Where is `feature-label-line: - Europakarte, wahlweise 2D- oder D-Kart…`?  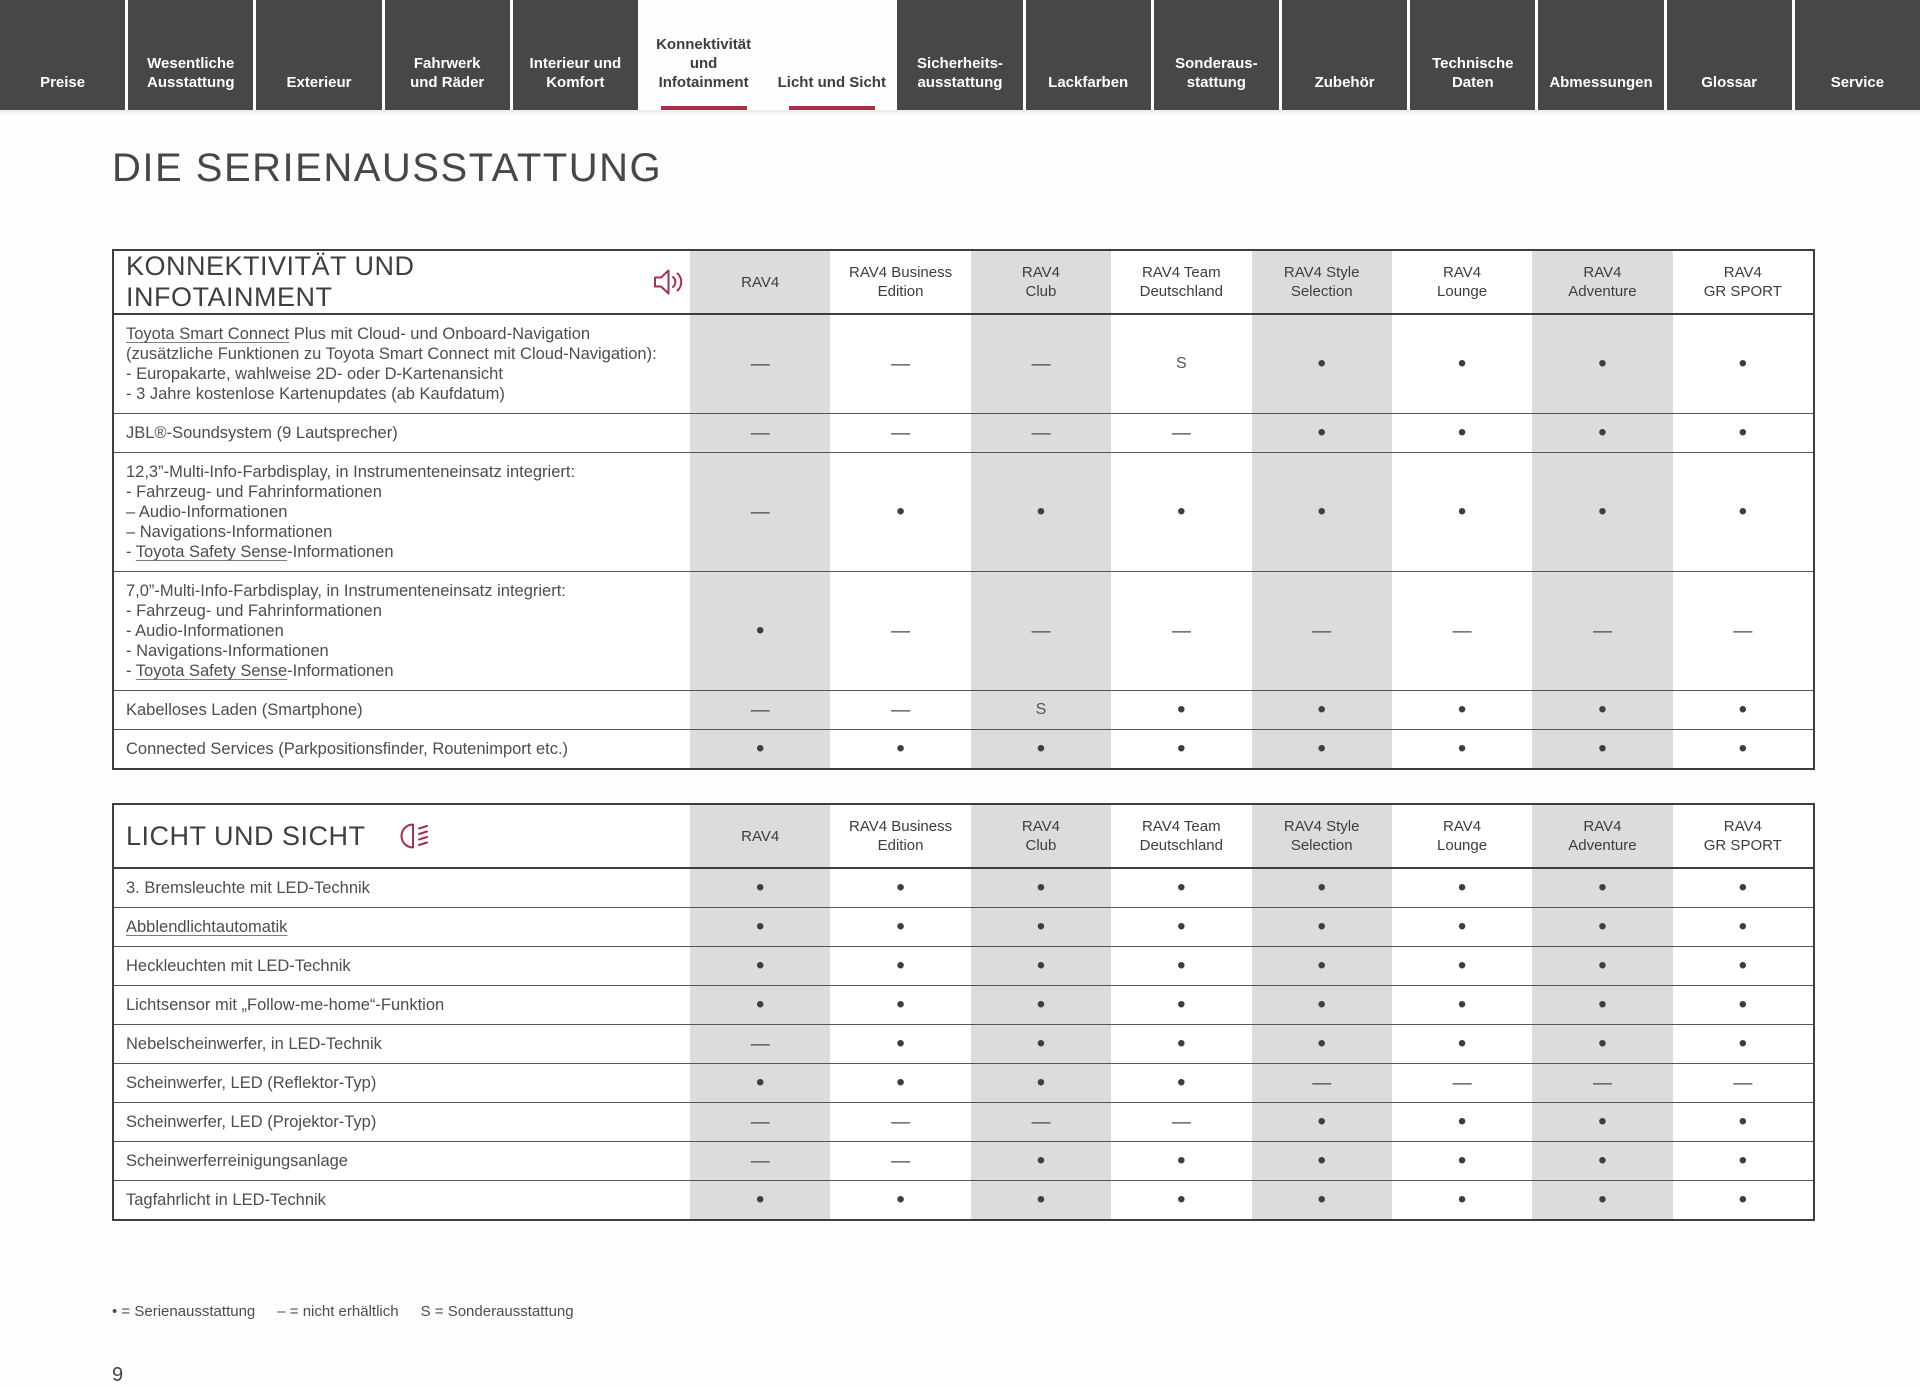 feature-label-line: - Europakarte, wahlweise 2D- oder D-Kart… is located at coordinates (403, 374).